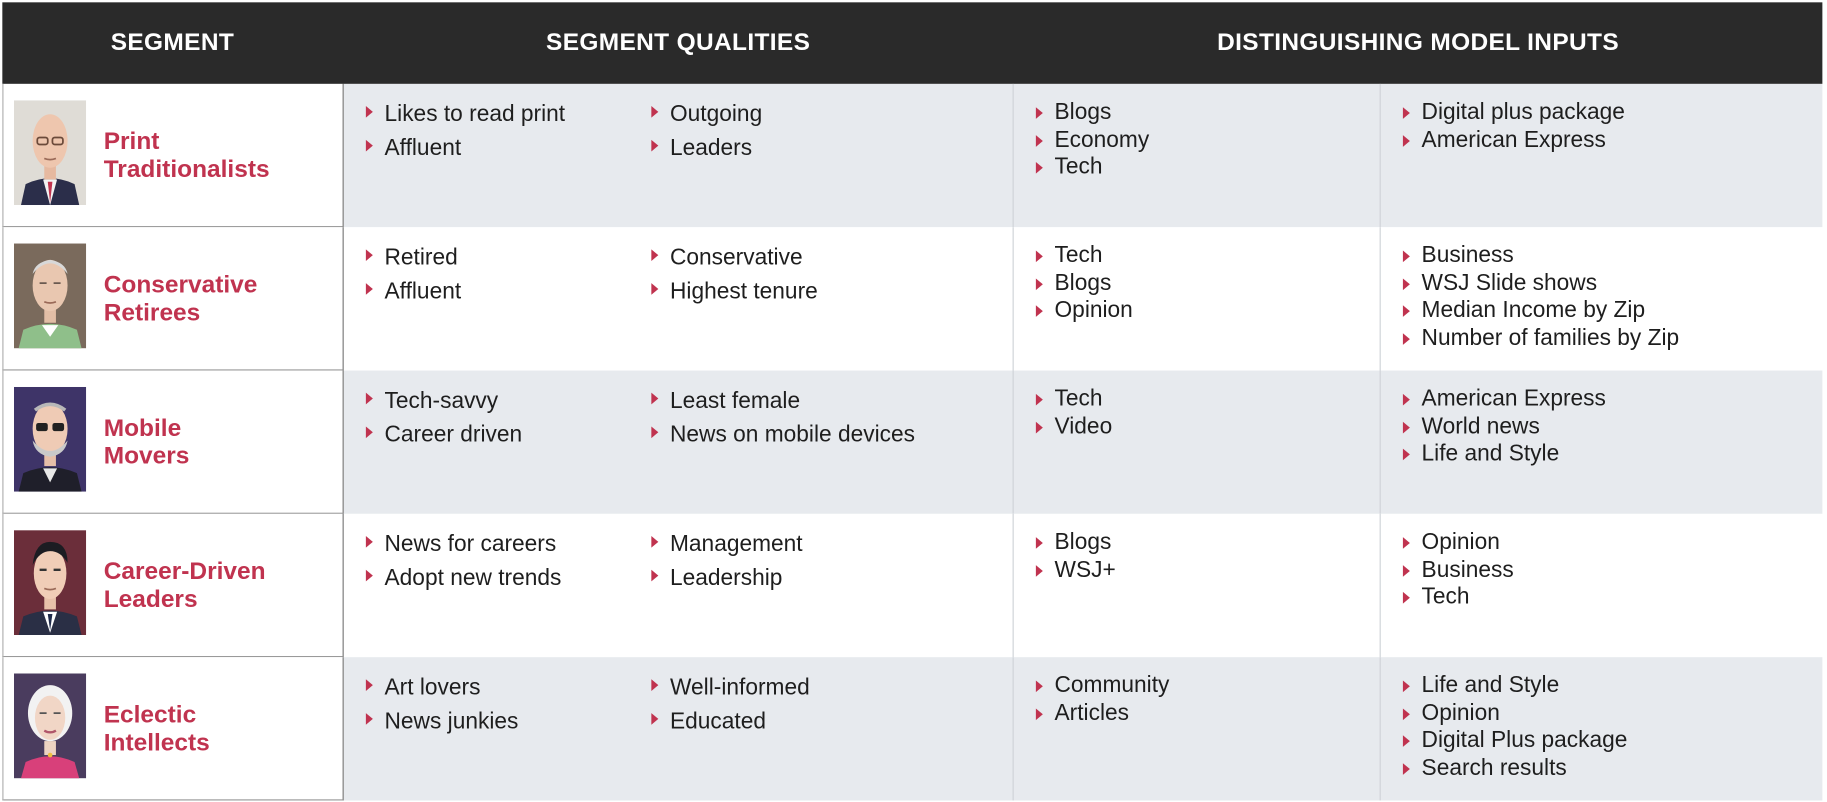  Describe the element at coordinates (172, 42) in the screenshot. I see `header-segment: SEGMENT` at that location.